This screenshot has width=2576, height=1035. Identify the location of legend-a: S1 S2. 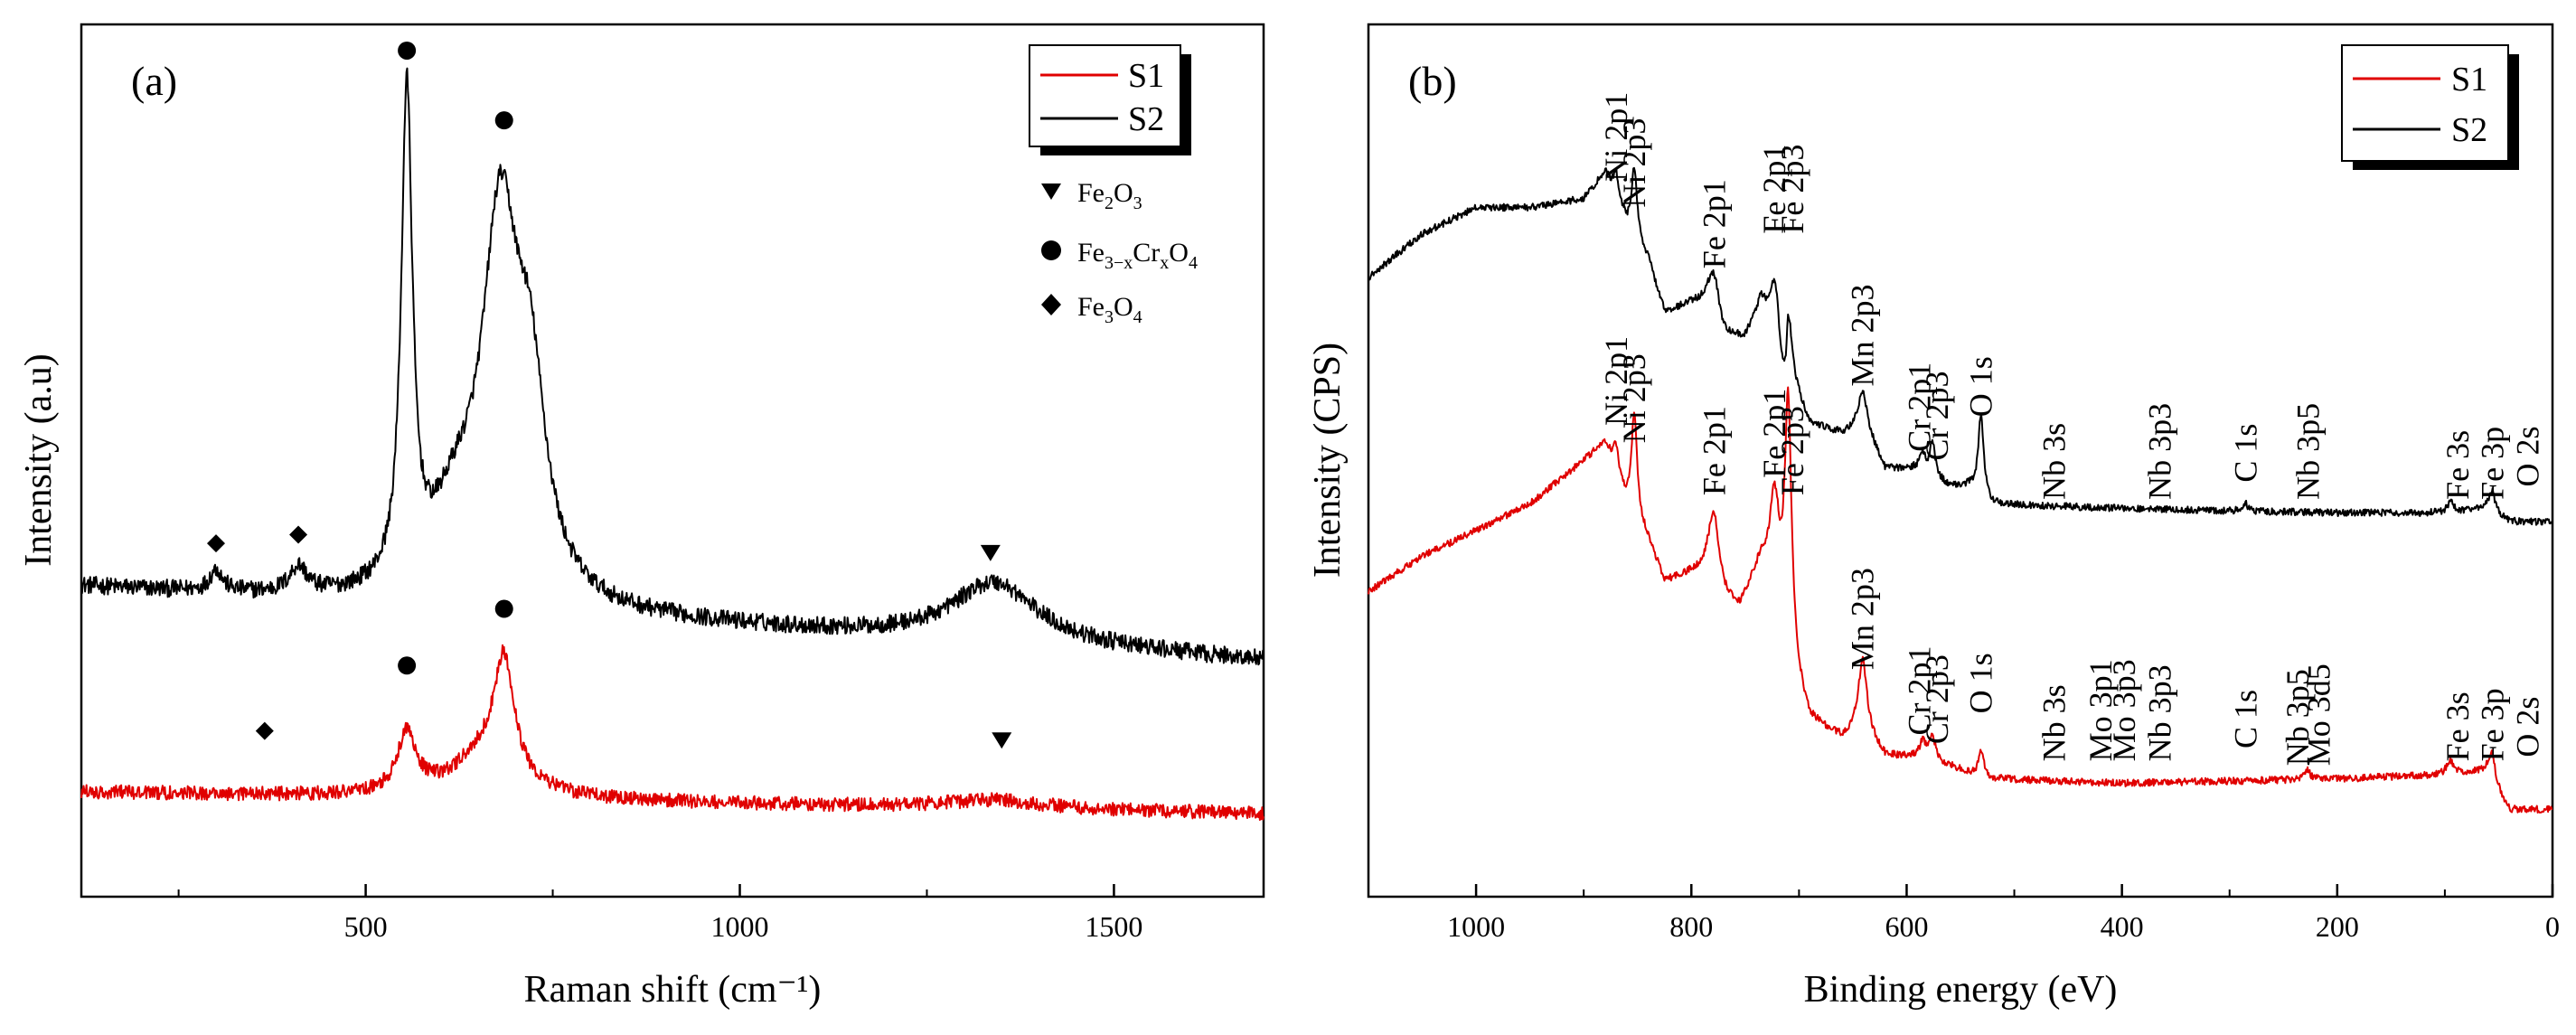
(1110, 99).